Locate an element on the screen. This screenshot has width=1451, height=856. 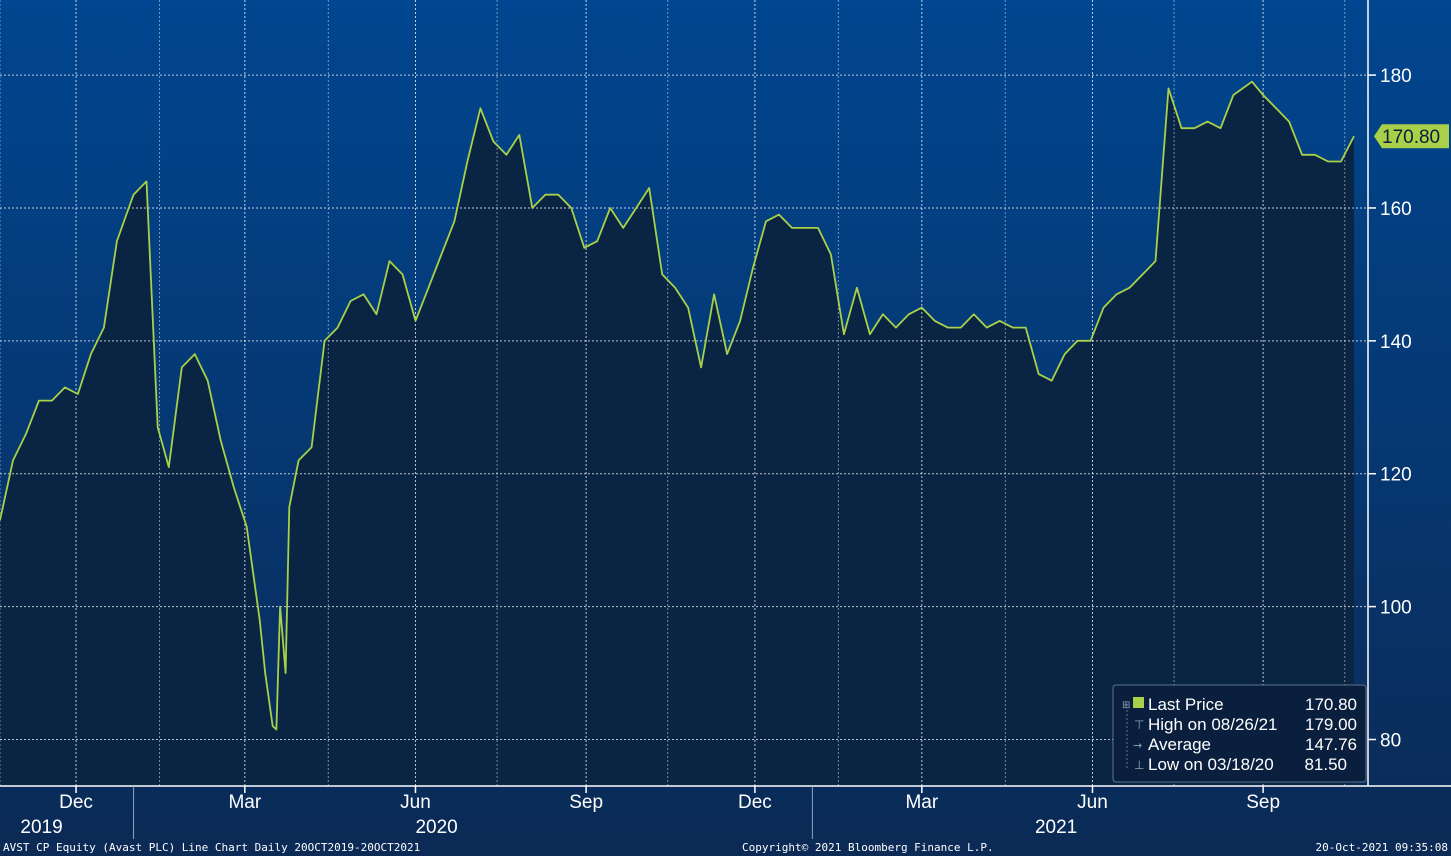
legend-last-price-value: 170.80 is located at coordinates (1331, 704).